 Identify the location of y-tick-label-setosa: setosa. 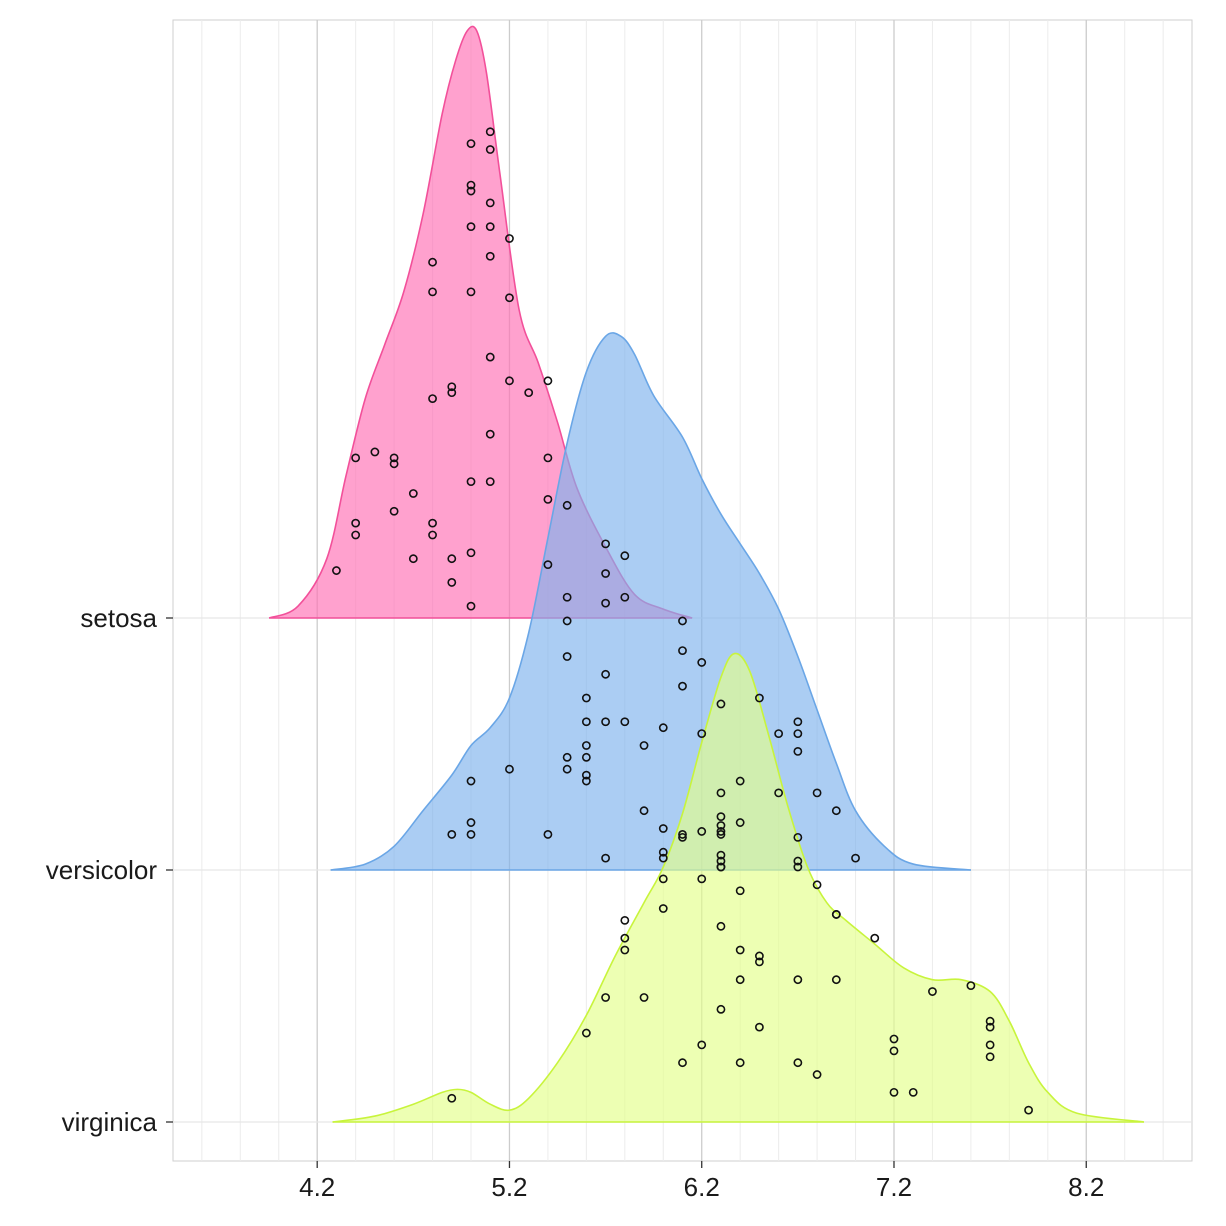
(118, 618).